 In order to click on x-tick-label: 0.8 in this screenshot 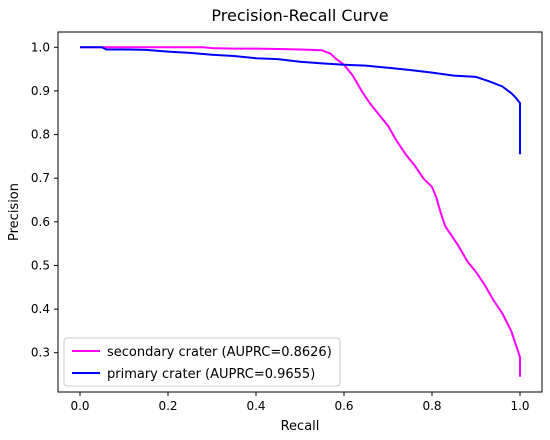, I will do `click(431, 406)`.